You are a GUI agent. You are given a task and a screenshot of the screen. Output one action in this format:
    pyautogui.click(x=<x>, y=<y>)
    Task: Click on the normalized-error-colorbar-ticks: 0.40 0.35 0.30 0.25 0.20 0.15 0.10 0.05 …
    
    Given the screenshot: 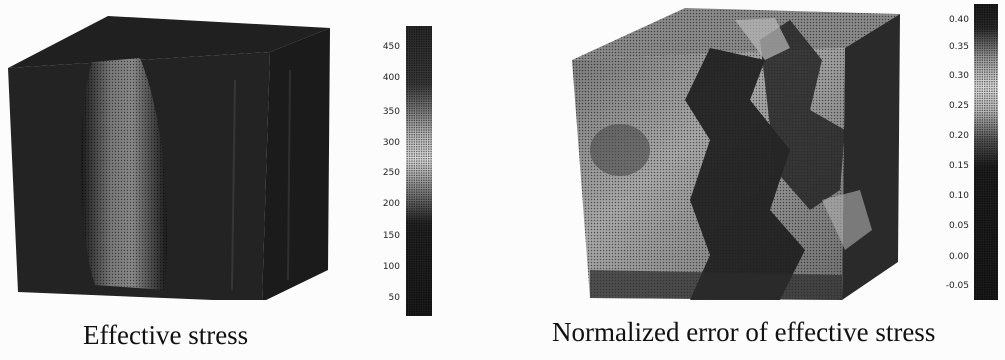 What is the action you would take?
    pyautogui.click(x=947, y=180)
    